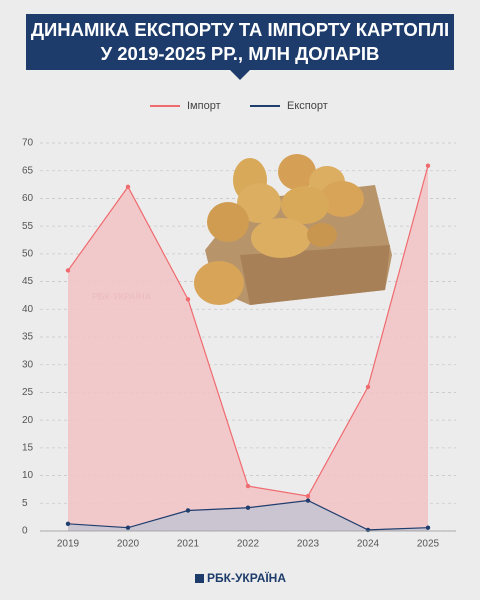 The image size is (480, 600). What do you see at coordinates (293, 229) in the screenshot?
I see `potato-illustration` at bounding box center [293, 229].